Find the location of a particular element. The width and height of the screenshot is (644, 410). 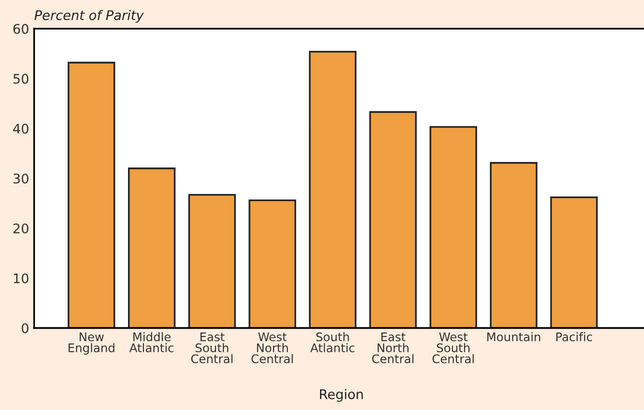

y-tick-label: 30 is located at coordinates (20, 179).